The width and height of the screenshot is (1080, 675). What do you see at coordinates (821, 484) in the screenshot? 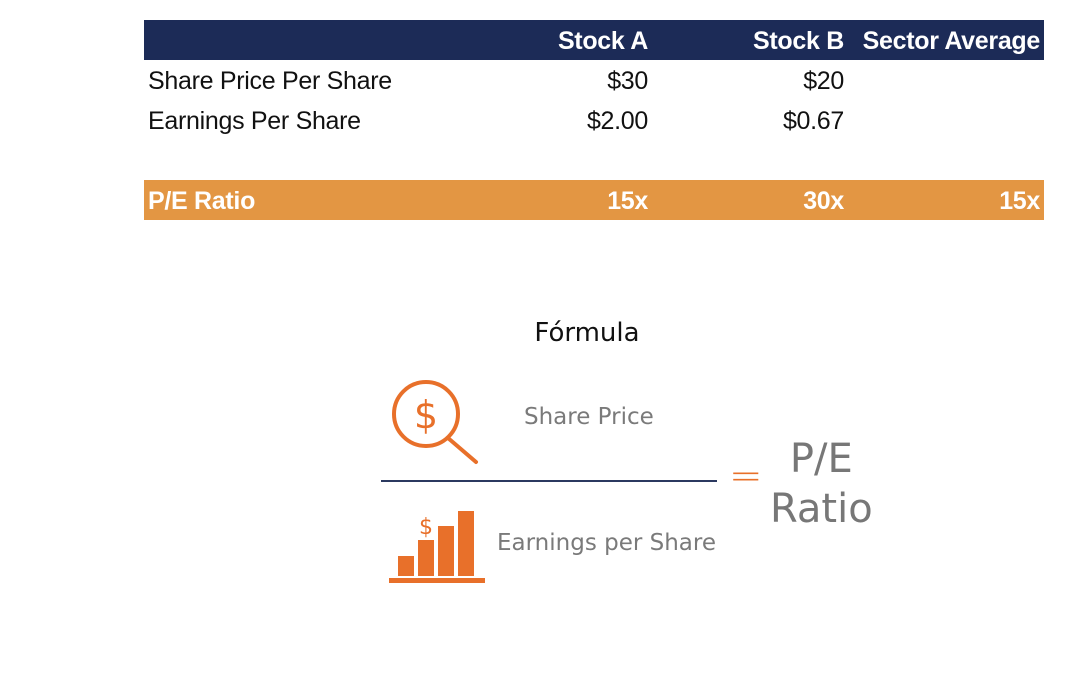
I see `formula-result: P/E Ratio` at bounding box center [821, 484].